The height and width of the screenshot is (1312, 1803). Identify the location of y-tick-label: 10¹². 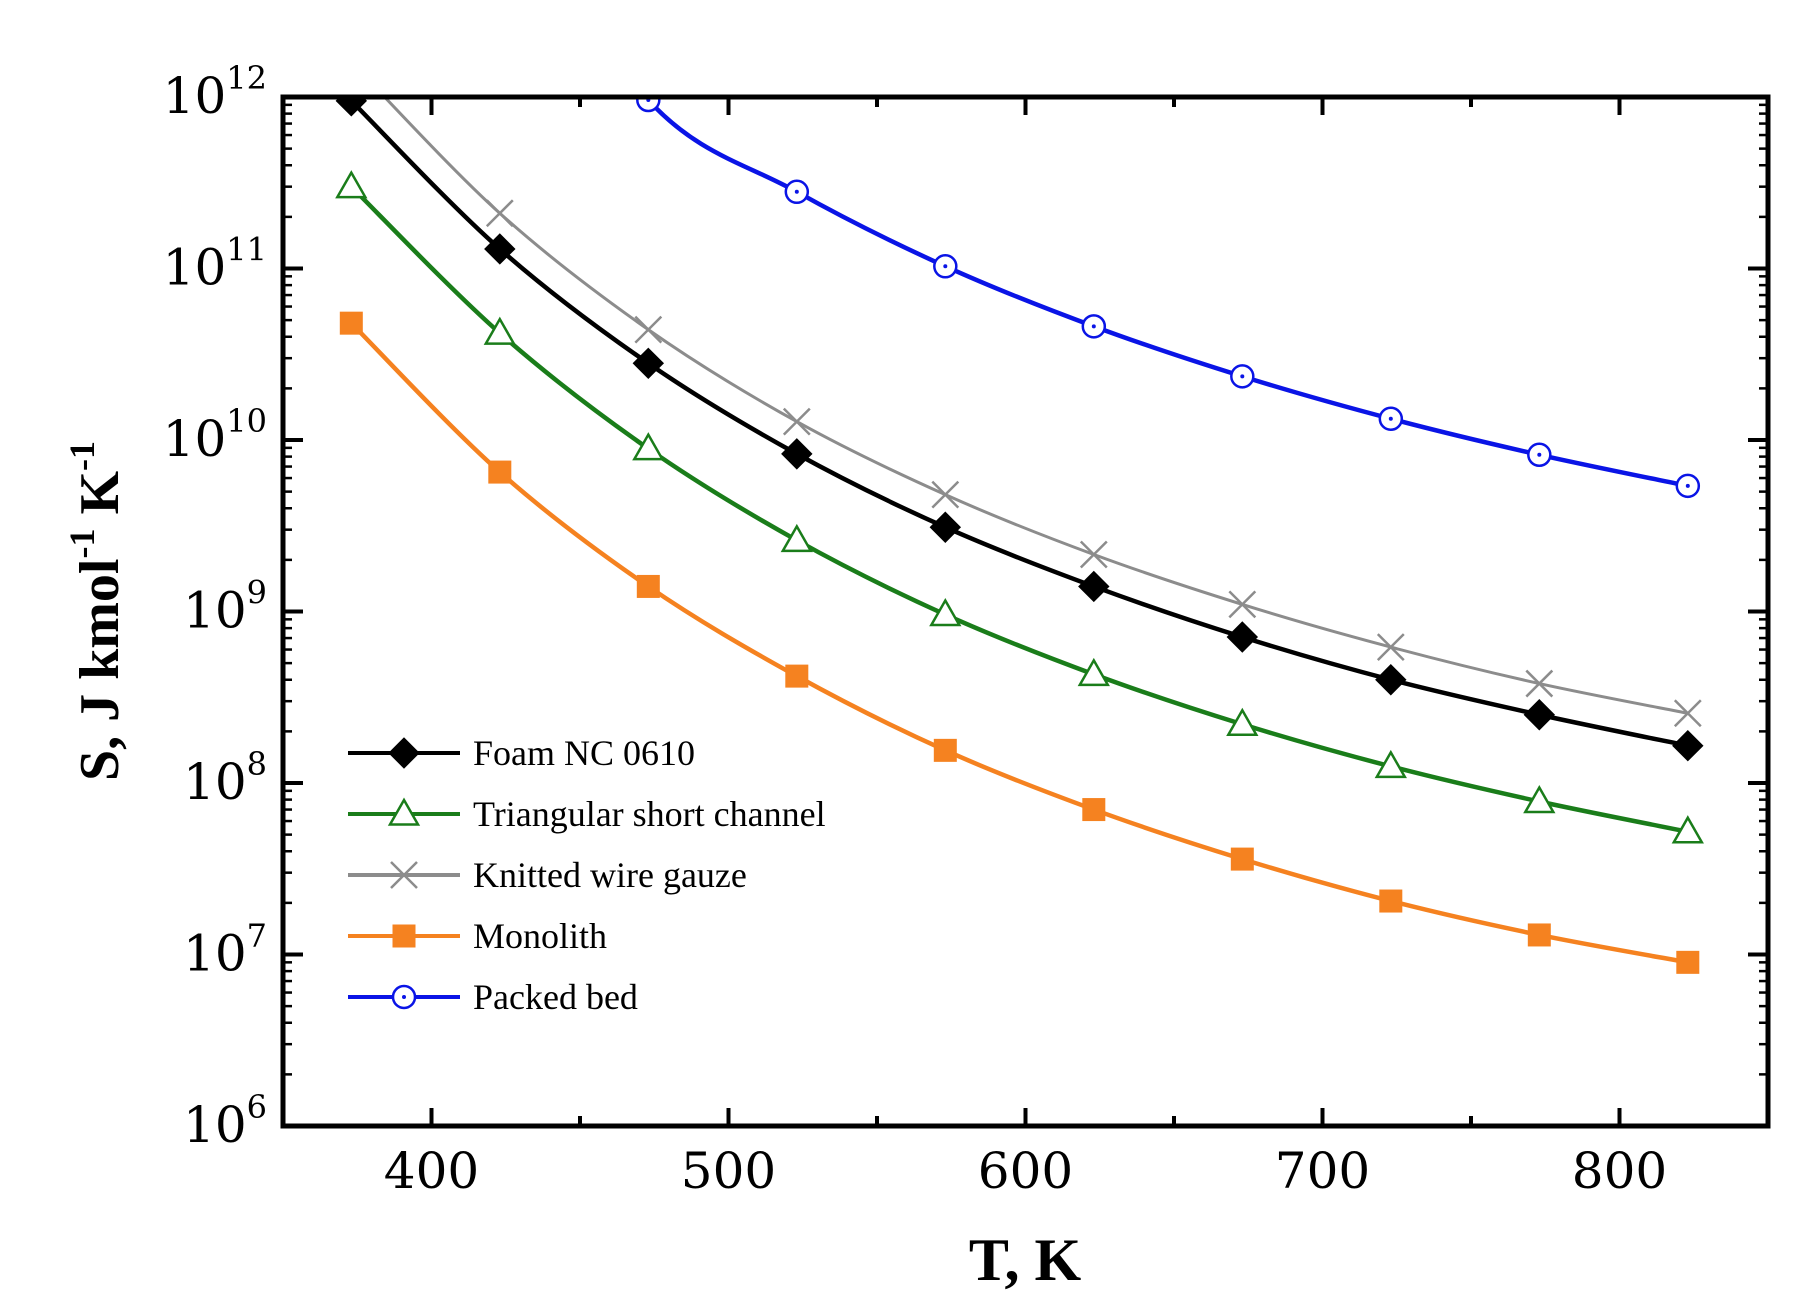
(215, 92).